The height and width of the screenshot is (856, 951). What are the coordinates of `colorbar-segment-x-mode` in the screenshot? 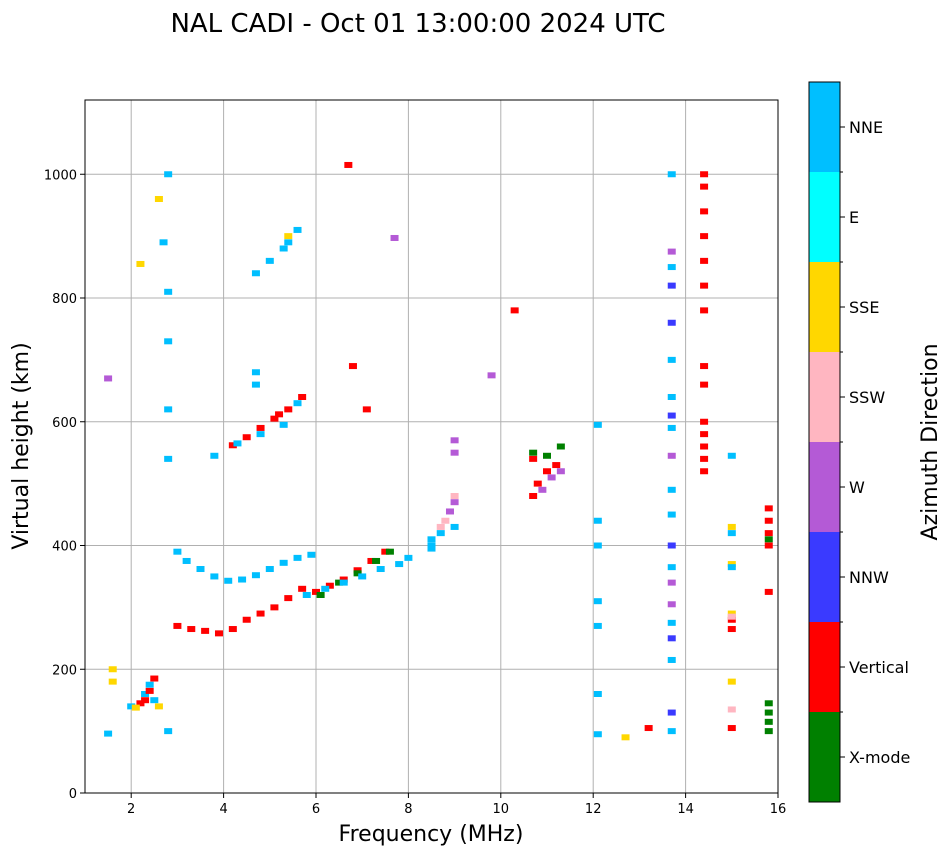 It's located at (824, 757).